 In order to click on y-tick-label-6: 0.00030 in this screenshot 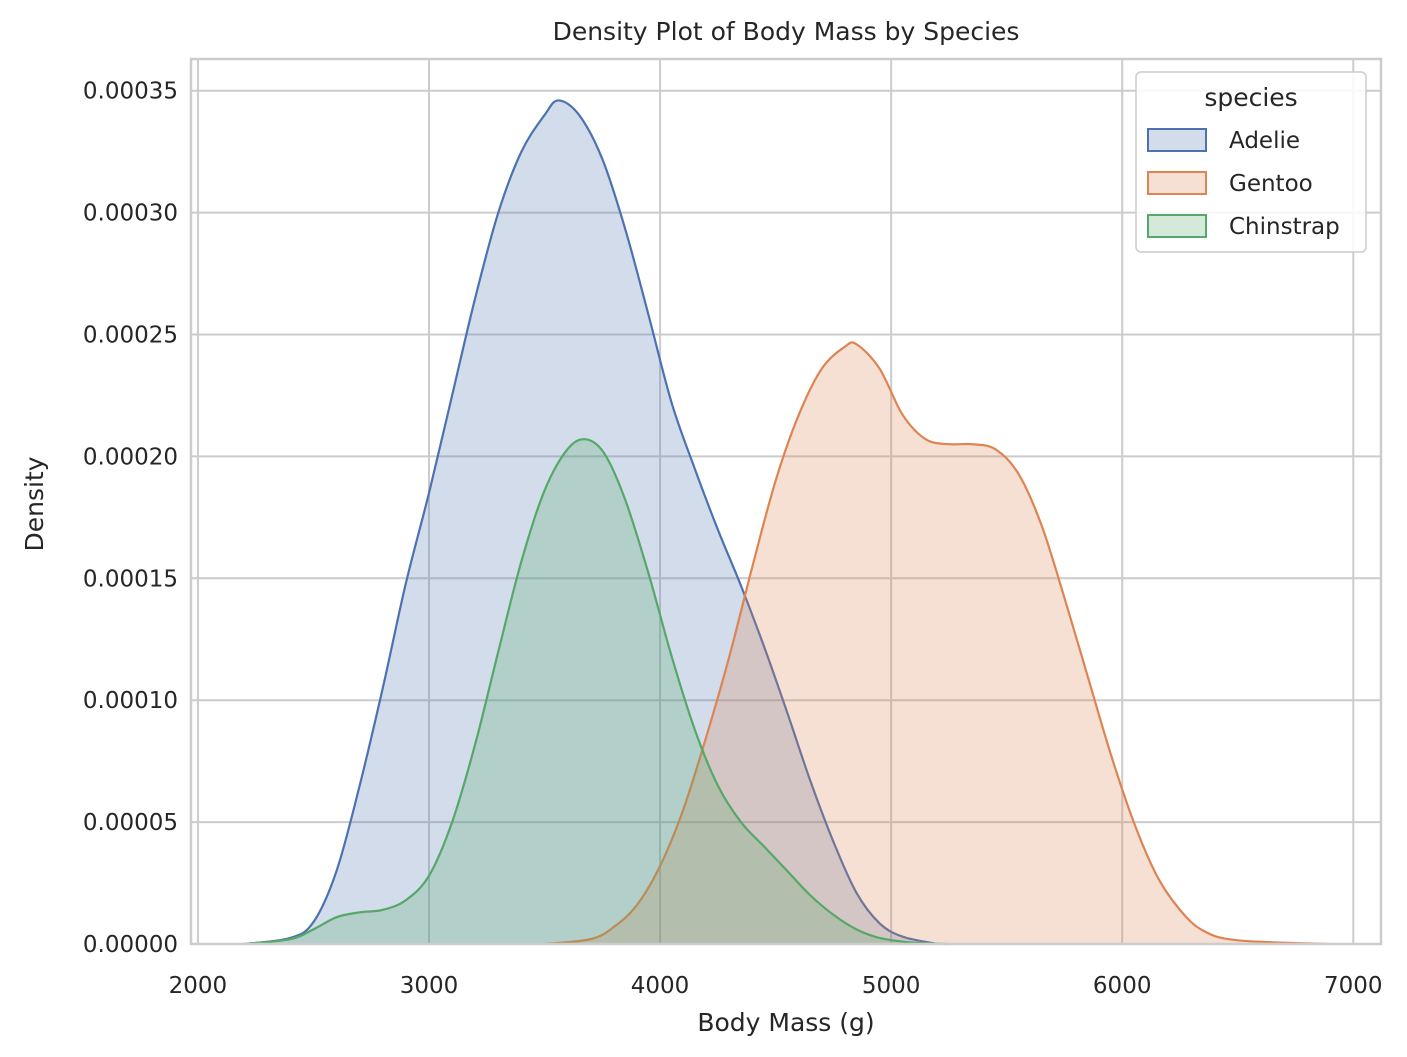, I will do `click(130, 214)`.